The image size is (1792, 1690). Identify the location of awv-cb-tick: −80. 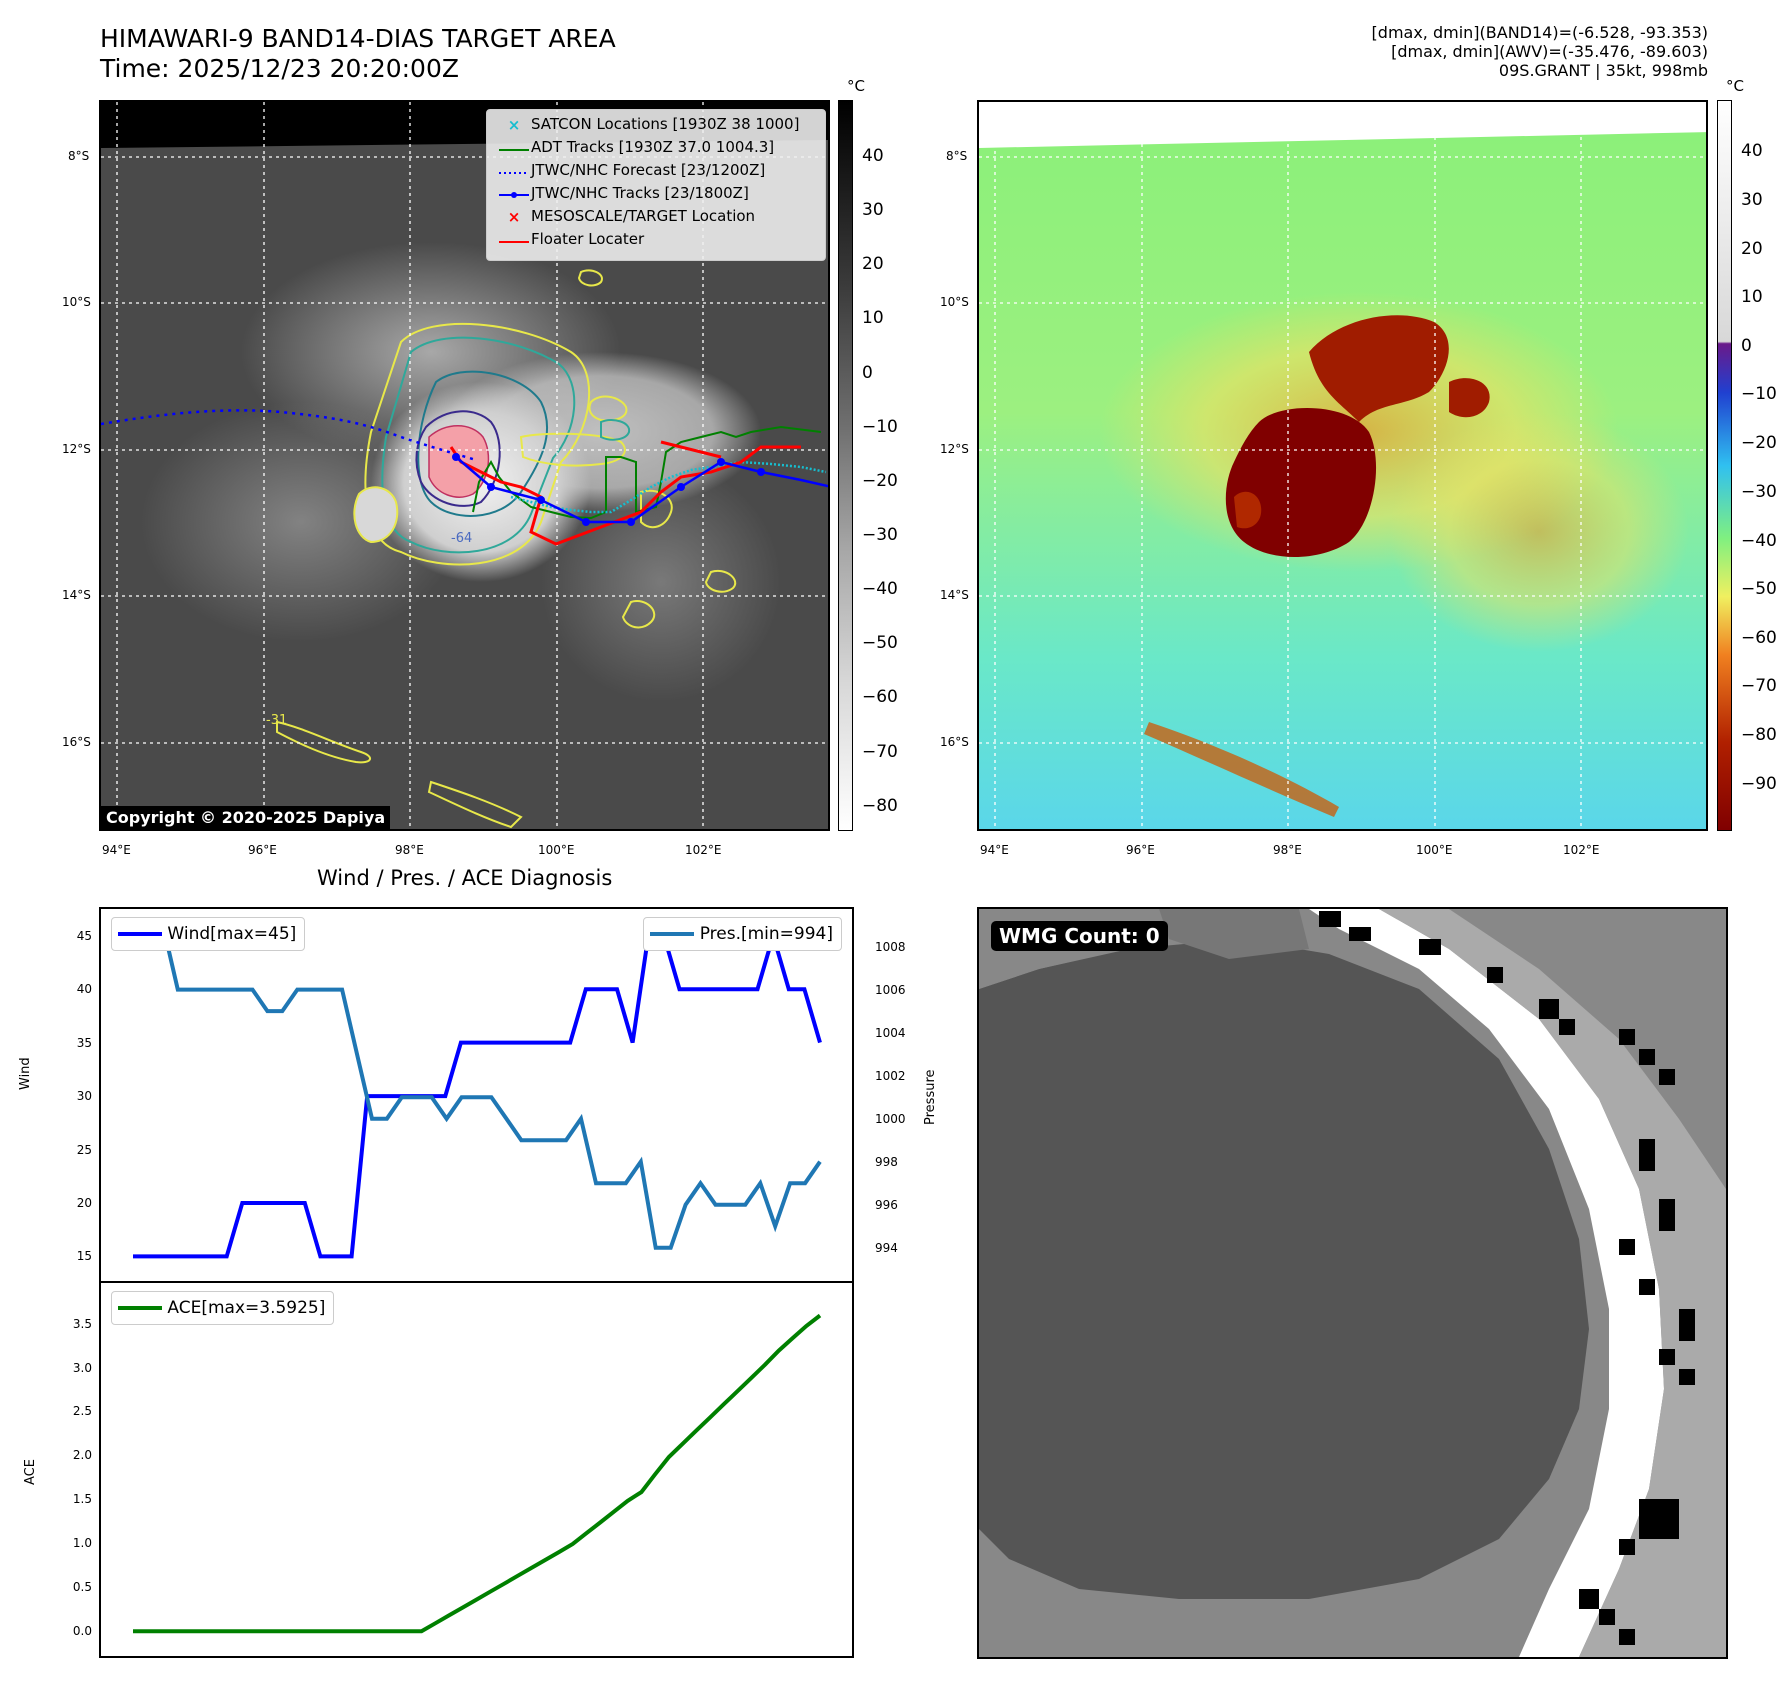
(1759, 735).